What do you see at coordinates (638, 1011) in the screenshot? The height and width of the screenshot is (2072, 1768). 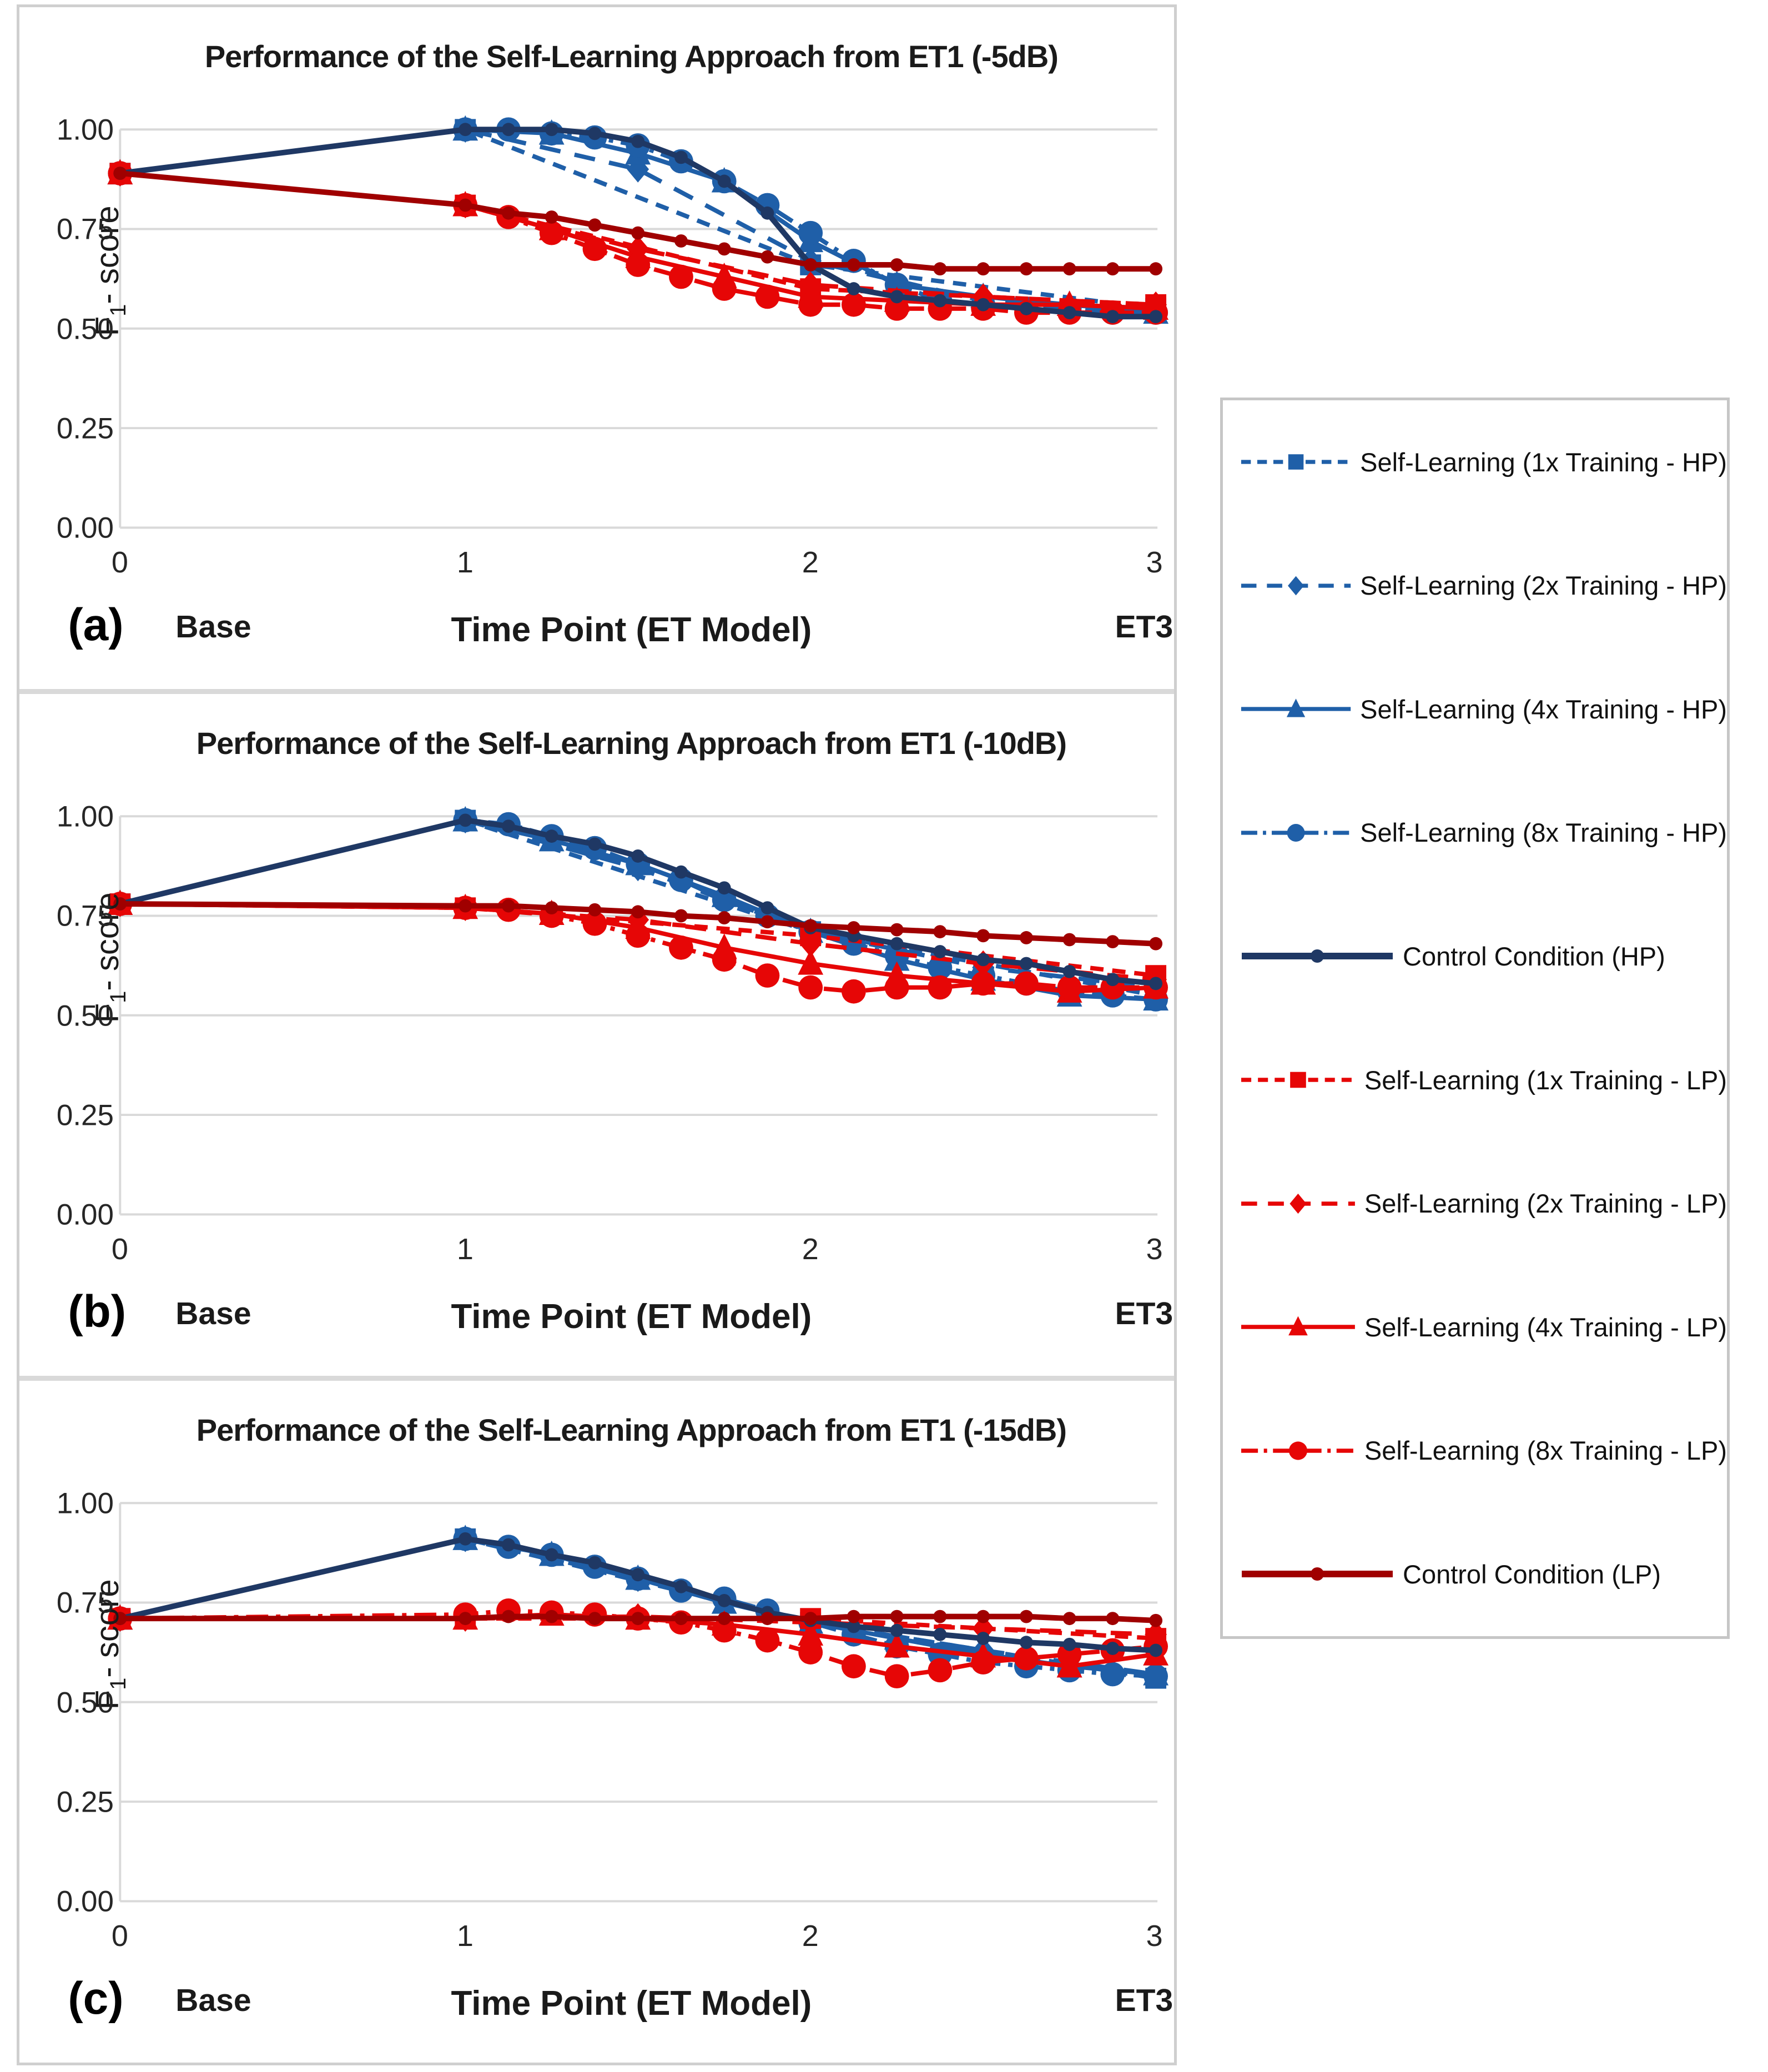 I see `chart-plot-b` at bounding box center [638, 1011].